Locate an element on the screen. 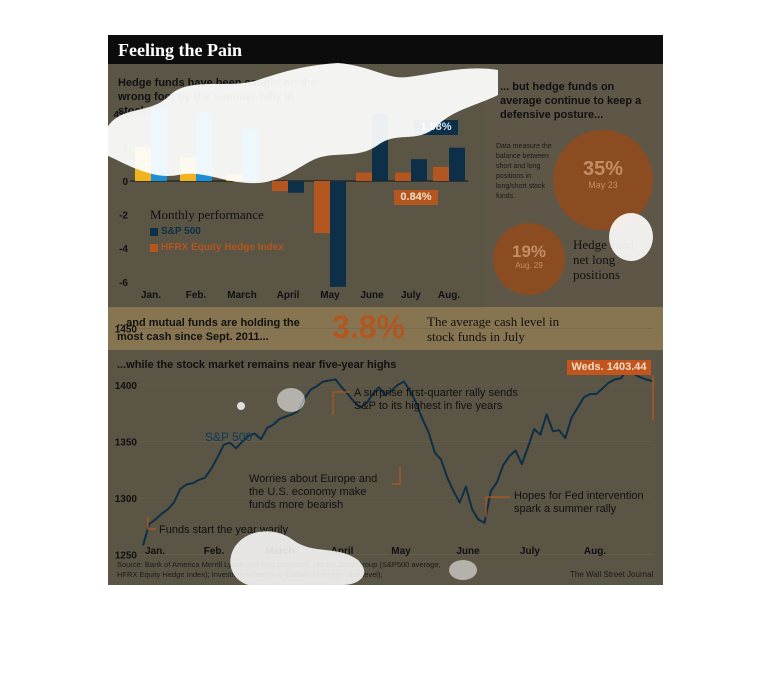 The height and width of the screenshot is (680, 770). circle-35-date: May 23 is located at coordinates (603, 185).